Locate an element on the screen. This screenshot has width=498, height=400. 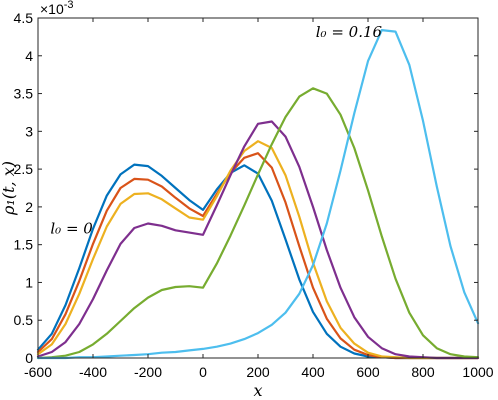
x-tick-label: -400 is located at coordinates (93, 372).